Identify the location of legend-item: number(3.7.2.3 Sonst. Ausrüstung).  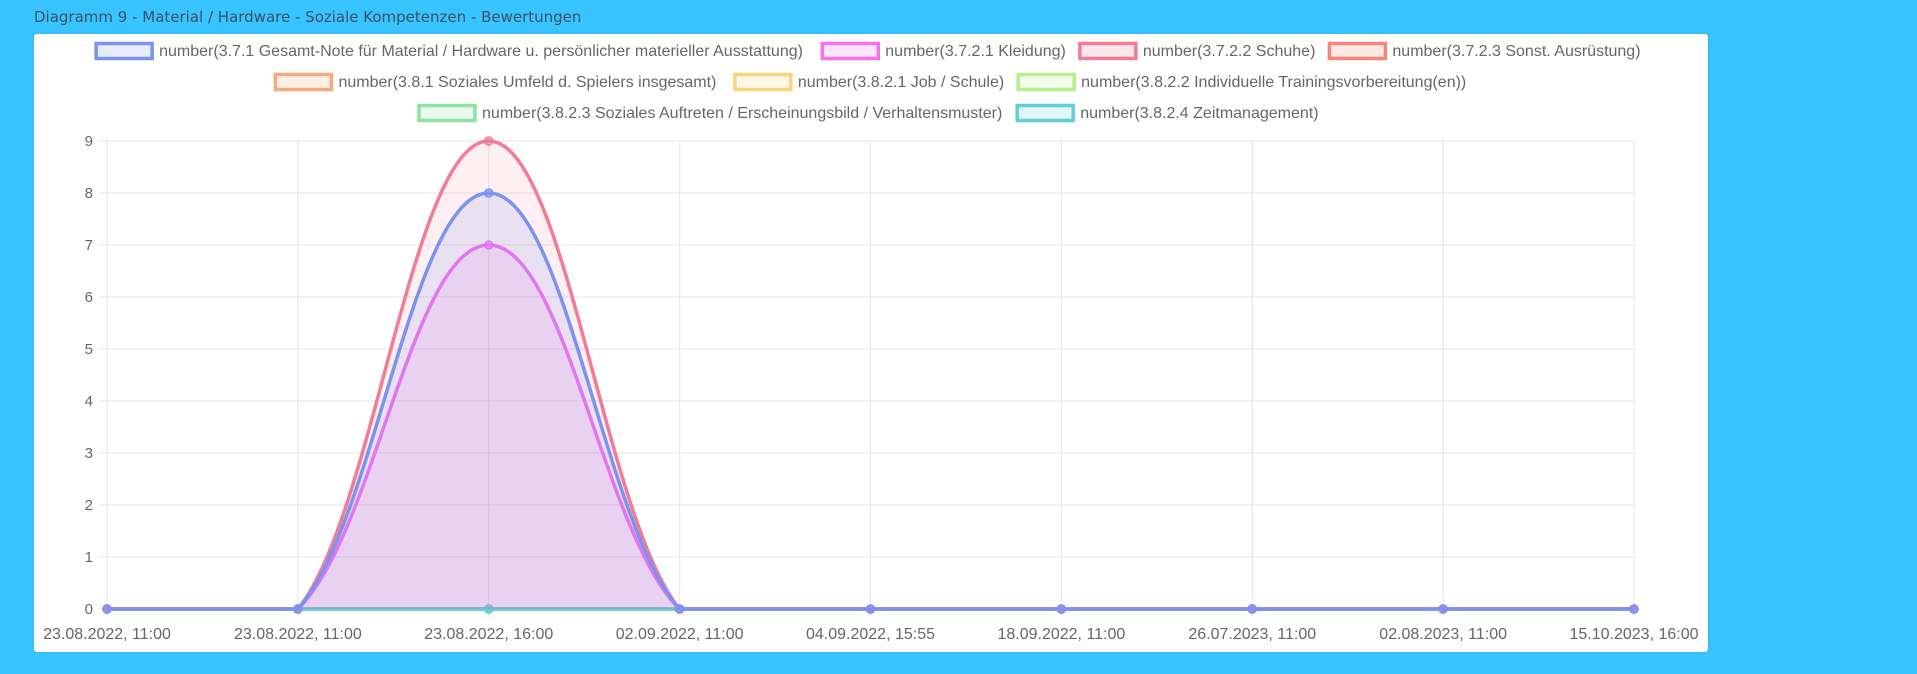
(1484, 51).